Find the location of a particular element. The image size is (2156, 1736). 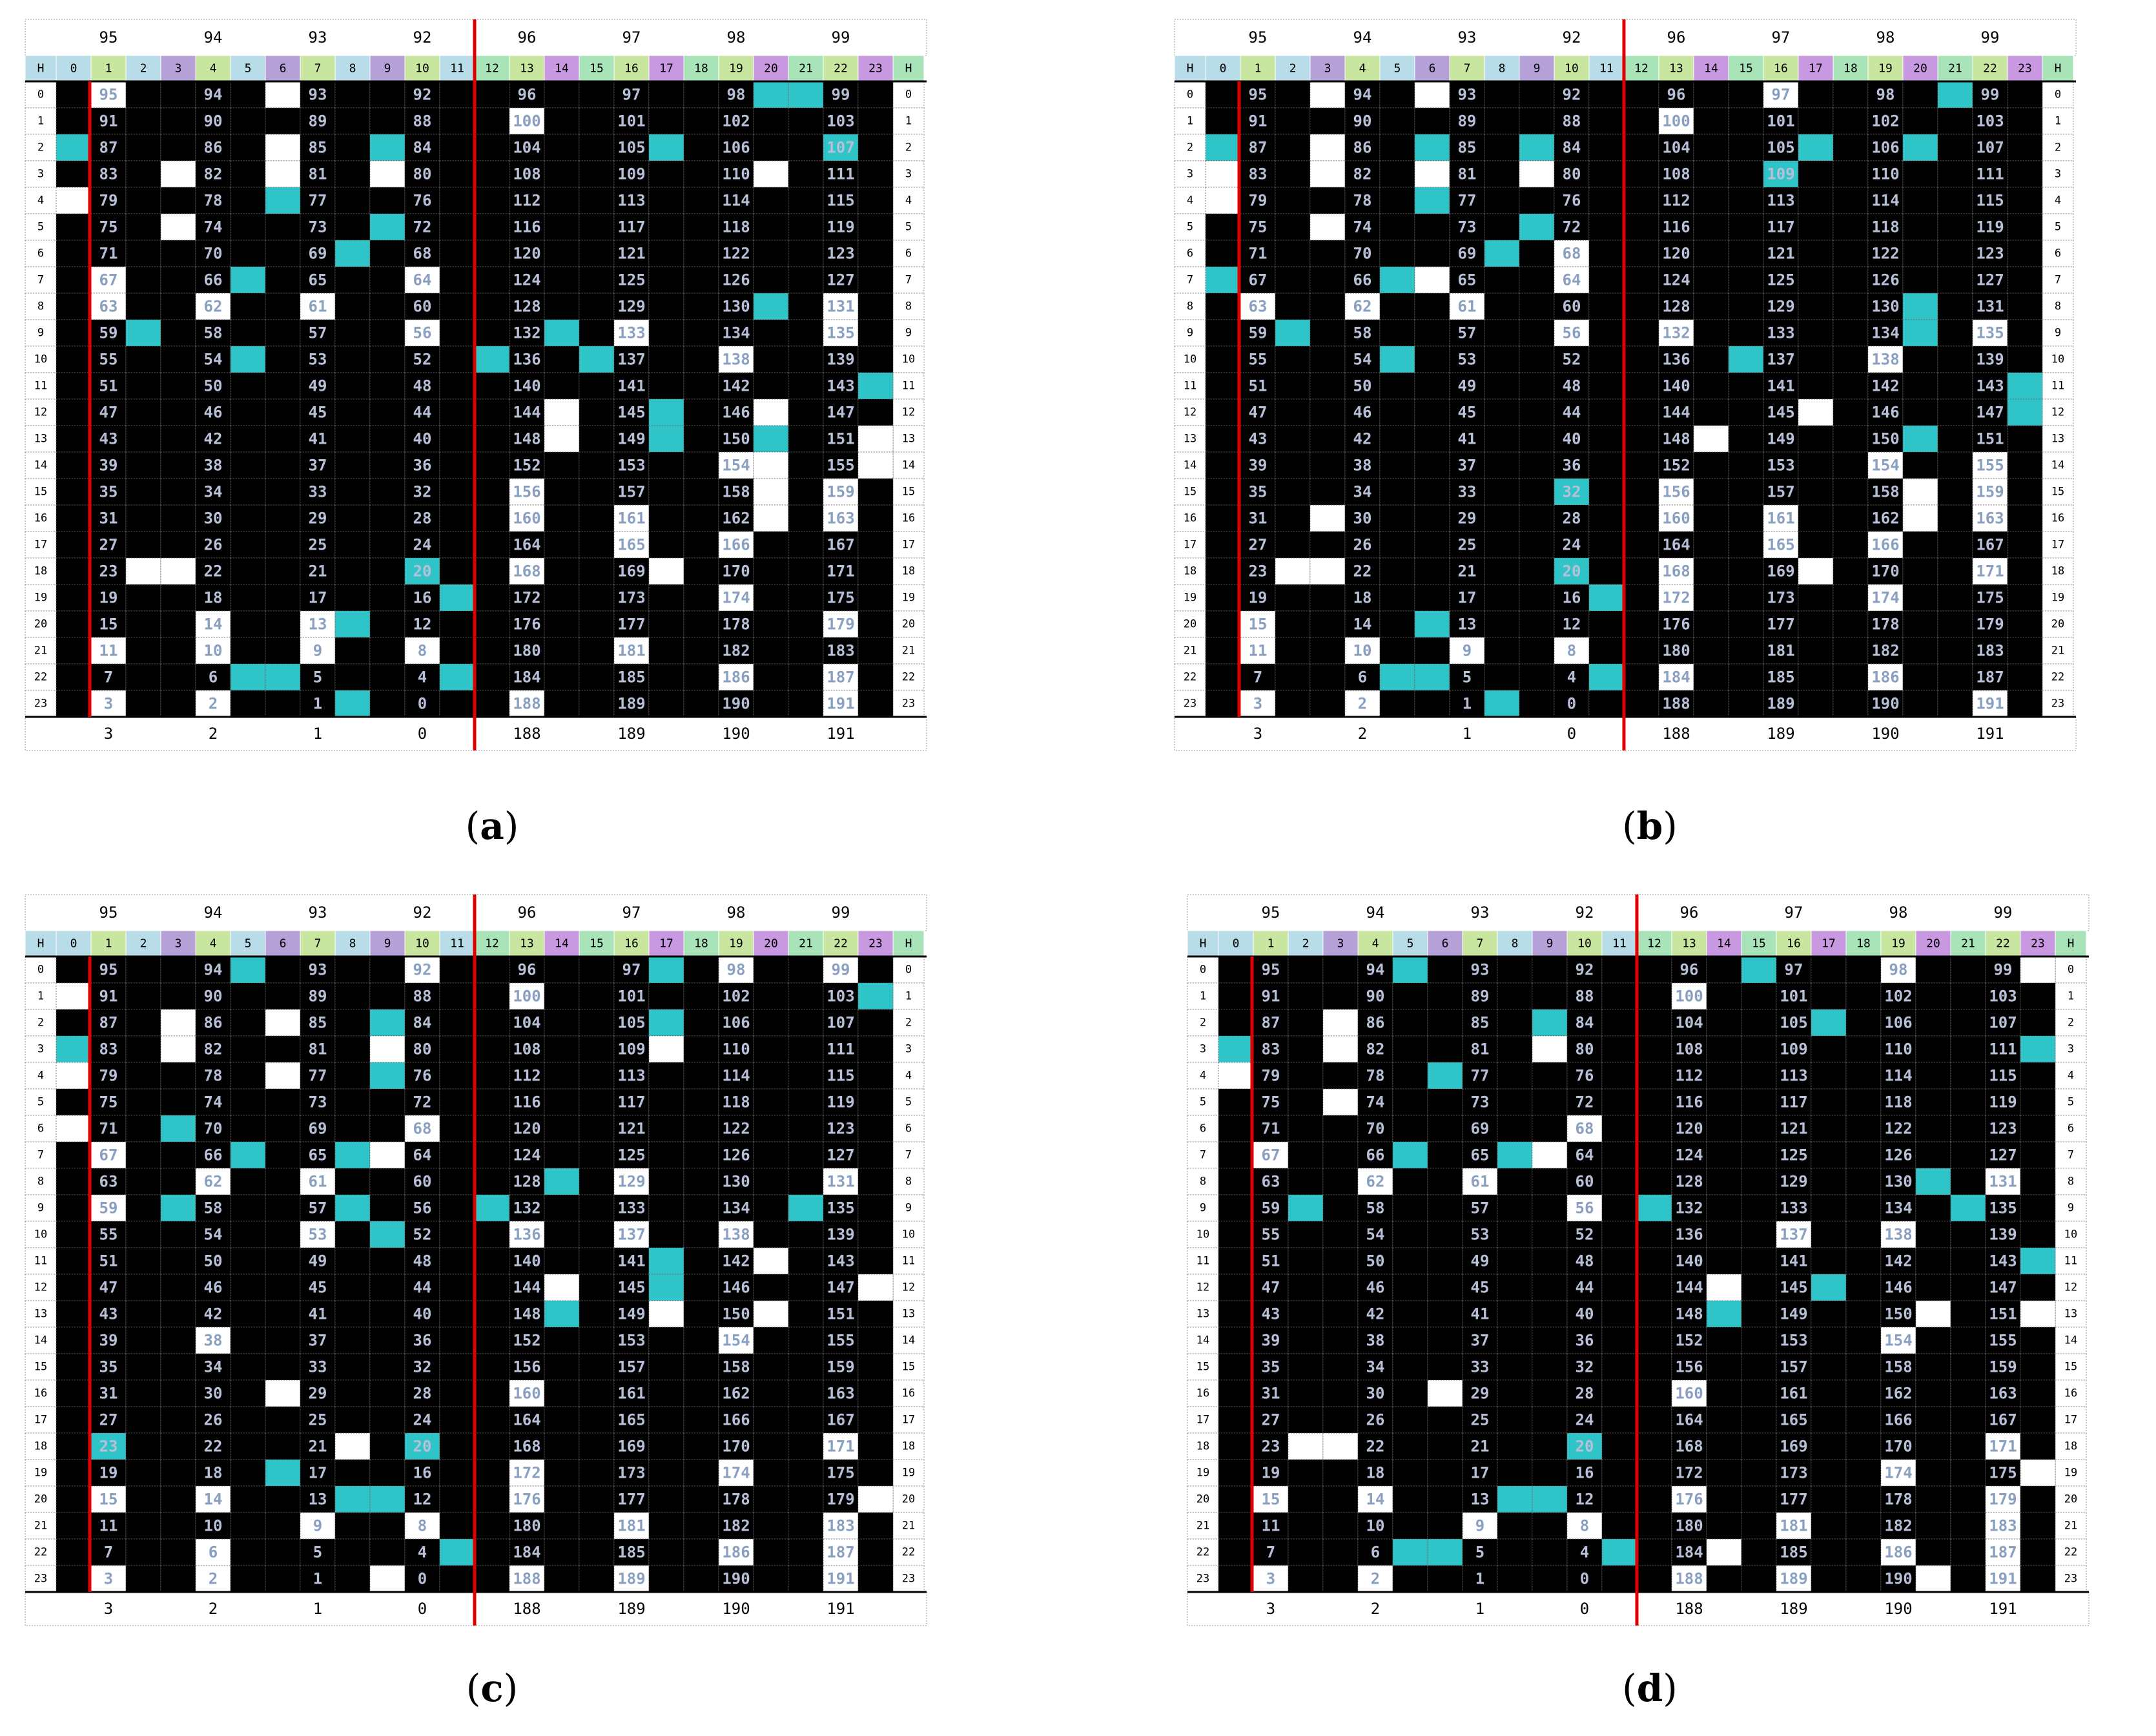

cell-number: 150 is located at coordinates (1898, 1314).